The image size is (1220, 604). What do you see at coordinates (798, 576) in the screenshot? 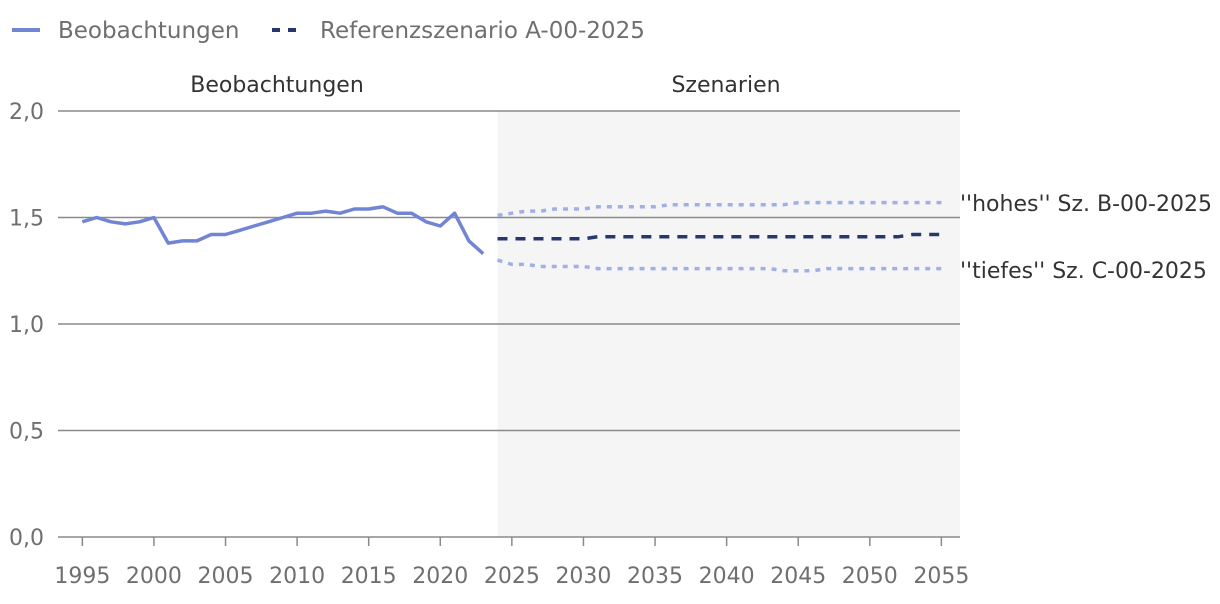
I see `x-tick-label: 2045` at bounding box center [798, 576].